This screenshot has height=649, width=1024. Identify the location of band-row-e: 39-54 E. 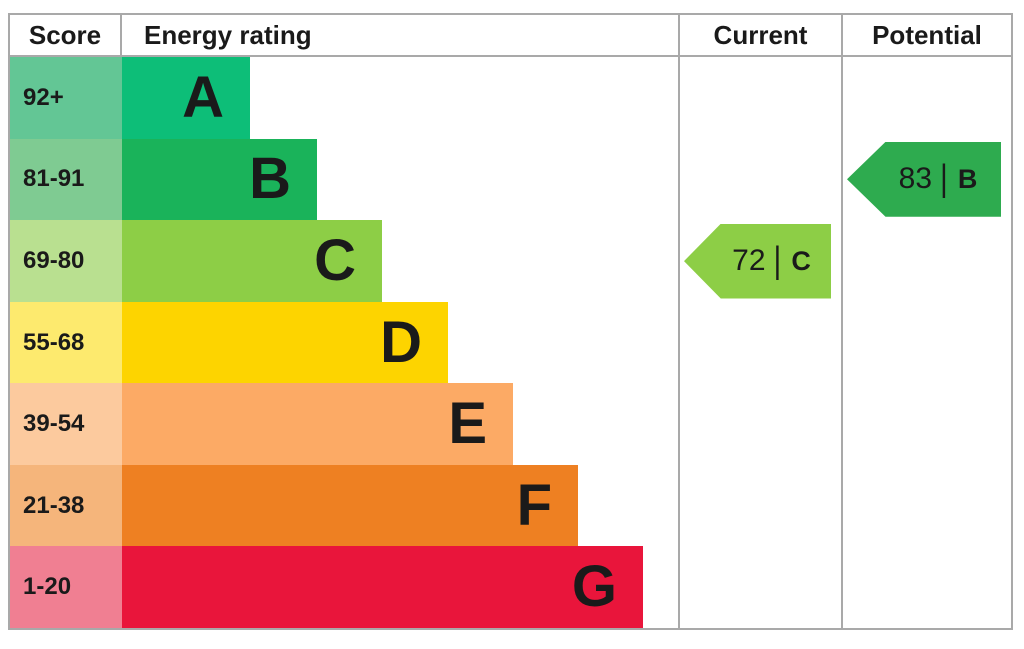
(344, 424).